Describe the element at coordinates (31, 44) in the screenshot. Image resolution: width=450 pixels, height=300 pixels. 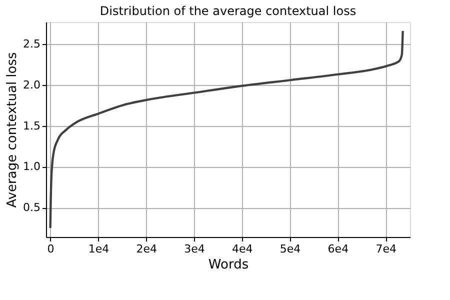
I see `y-tick-label: 2.5` at that location.